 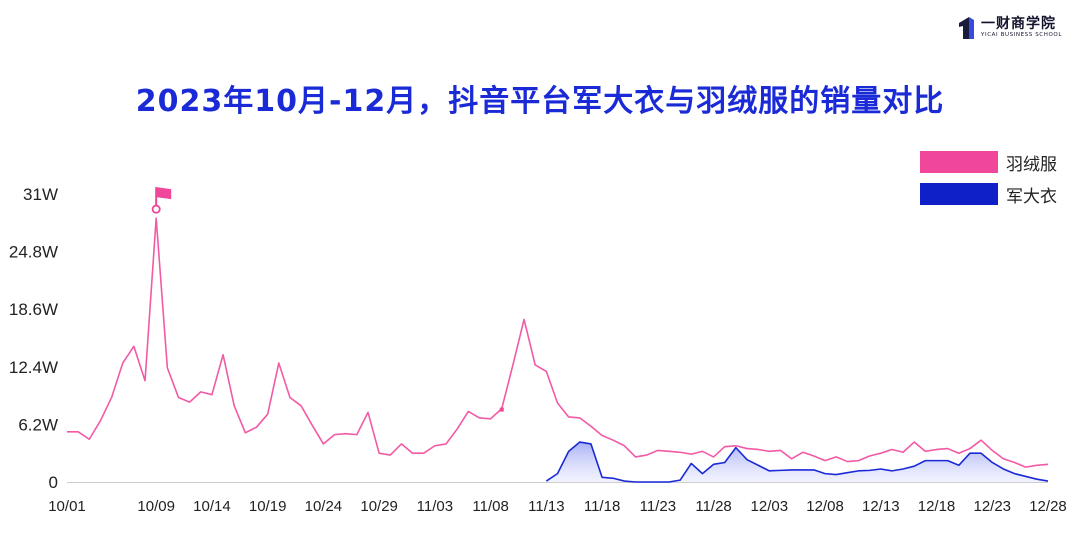 I want to click on x-tick-label: 12/18, so click(x=937, y=506).